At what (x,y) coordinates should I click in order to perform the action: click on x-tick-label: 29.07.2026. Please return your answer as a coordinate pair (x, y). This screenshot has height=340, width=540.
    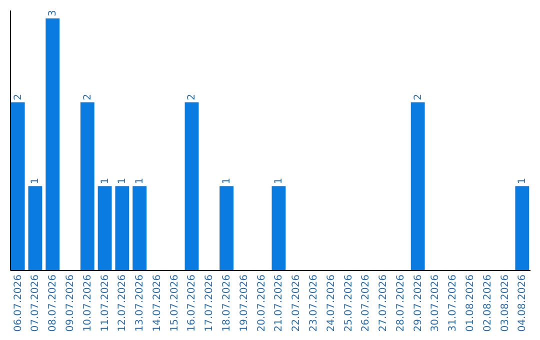
    Looking at the image, I should click on (418, 303).